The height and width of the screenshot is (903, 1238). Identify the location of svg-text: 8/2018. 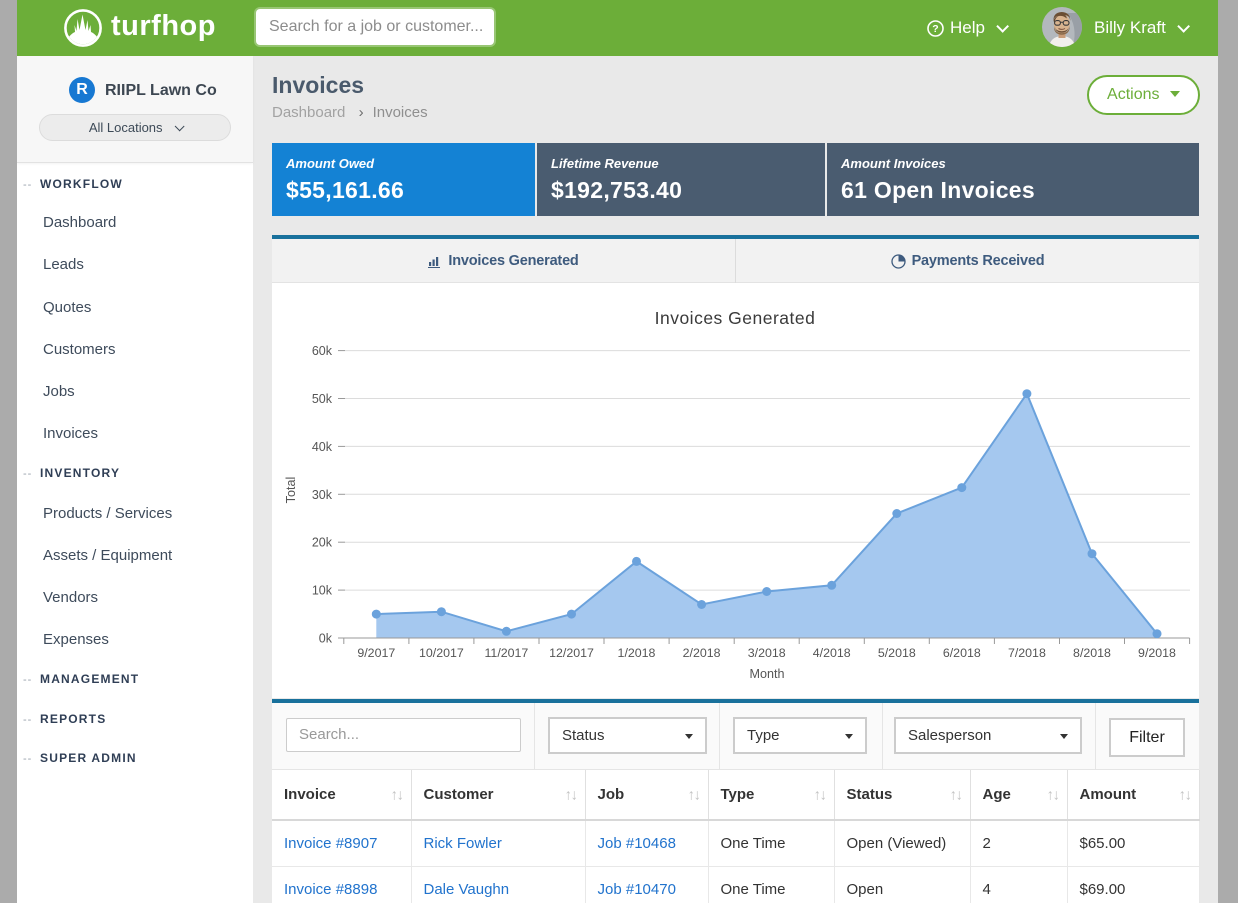
(1092, 653).